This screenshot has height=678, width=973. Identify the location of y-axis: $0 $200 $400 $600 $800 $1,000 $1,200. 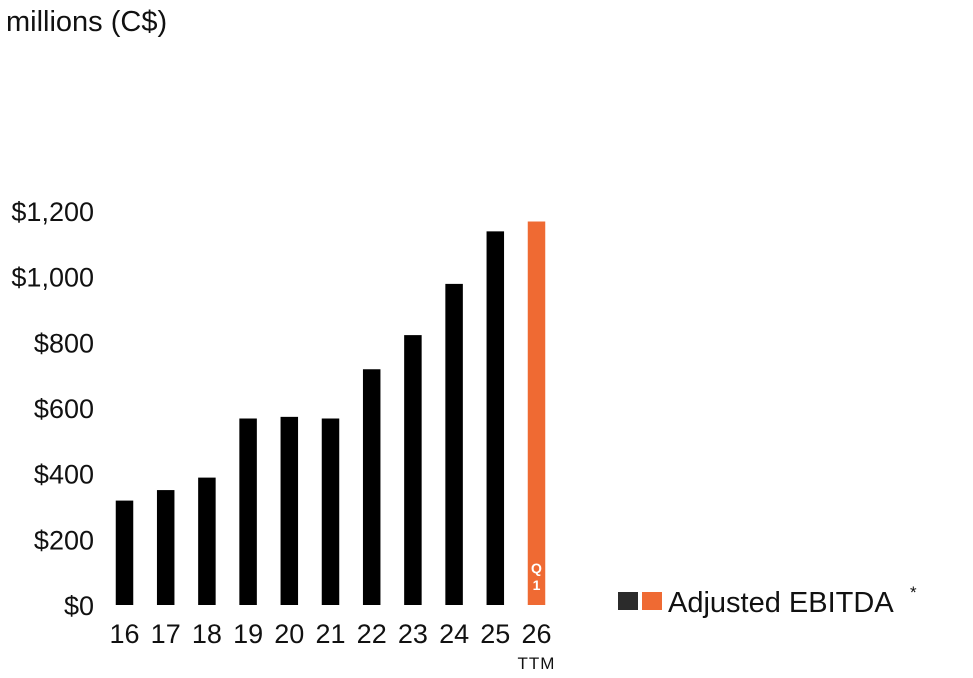
(52, 409).